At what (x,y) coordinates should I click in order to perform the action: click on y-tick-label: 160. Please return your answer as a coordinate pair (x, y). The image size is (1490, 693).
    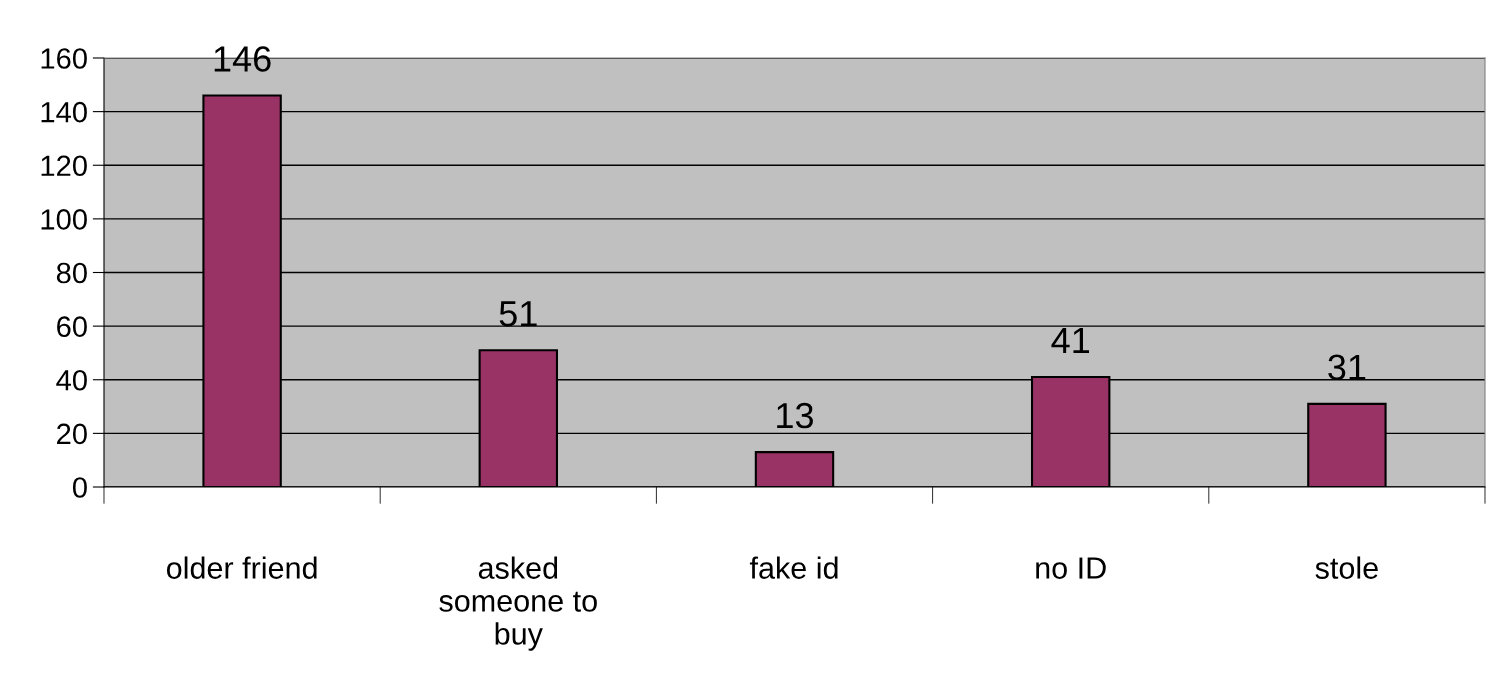
    Looking at the image, I should click on (64, 58).